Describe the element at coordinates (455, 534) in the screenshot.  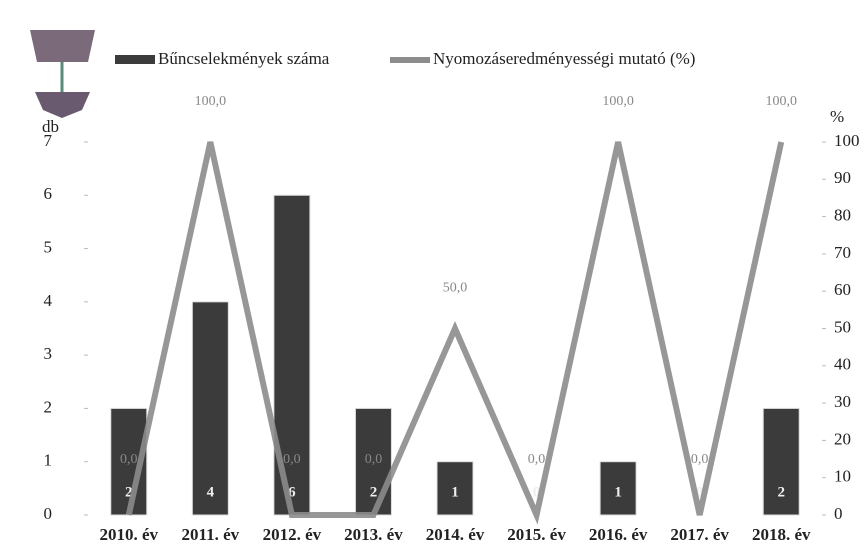
I see `x-tick-label: 2014. év` at that location.